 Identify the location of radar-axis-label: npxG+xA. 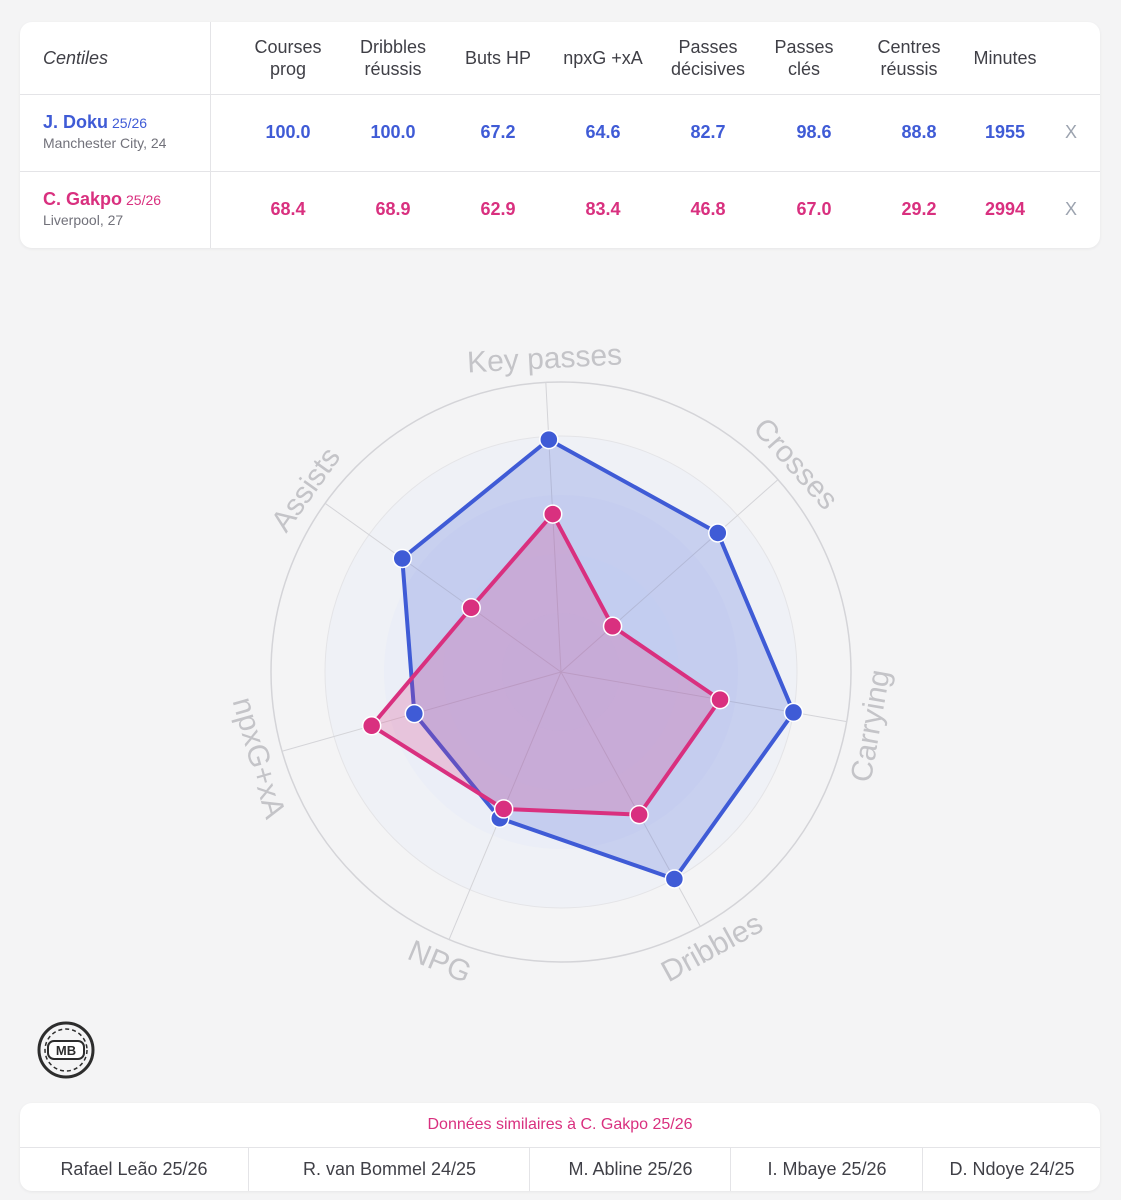
(259, 758).